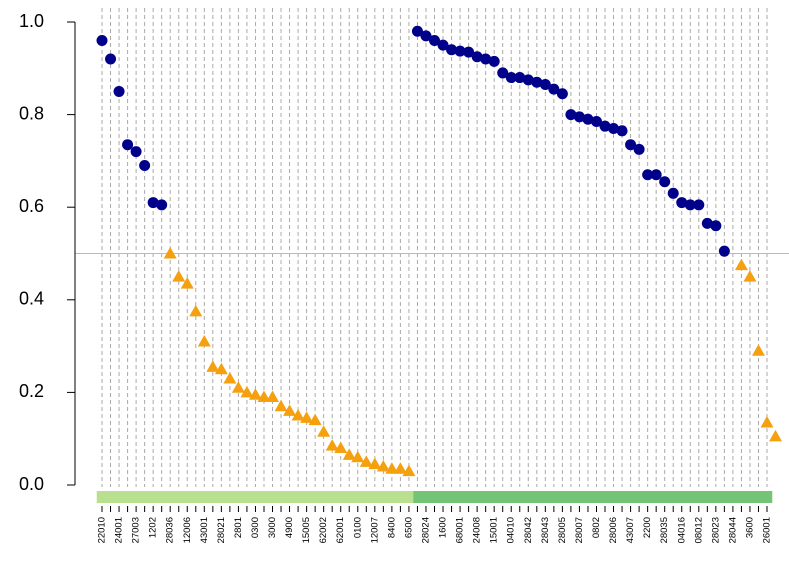 The image size is (789, 576). What do you see at coordinates (238, 527) in the screenshot?
I see `x-tick-label: 2801` at bounding box center [238, 527].